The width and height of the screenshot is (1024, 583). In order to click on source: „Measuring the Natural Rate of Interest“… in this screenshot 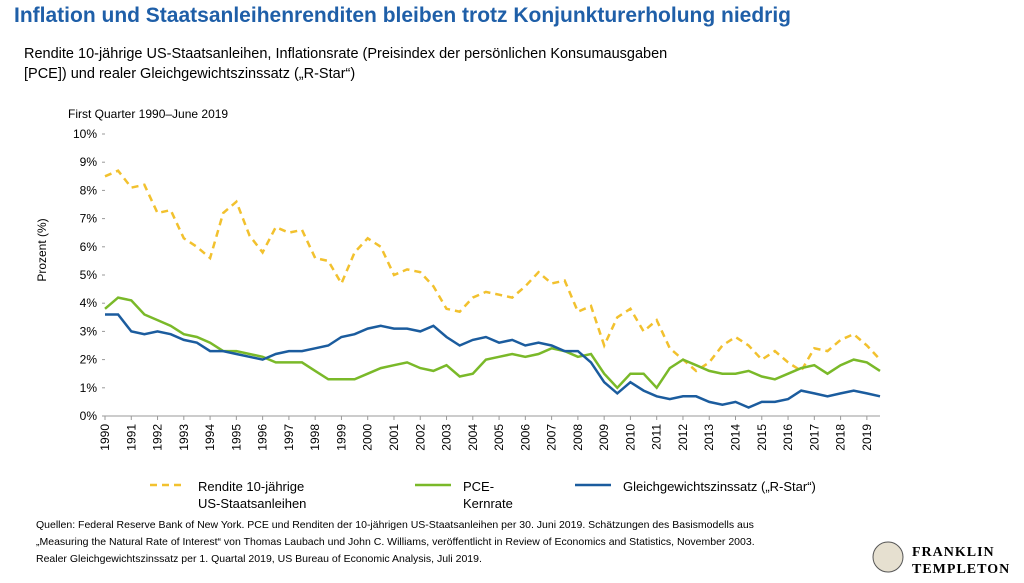, I will do `click(395, 542)`.